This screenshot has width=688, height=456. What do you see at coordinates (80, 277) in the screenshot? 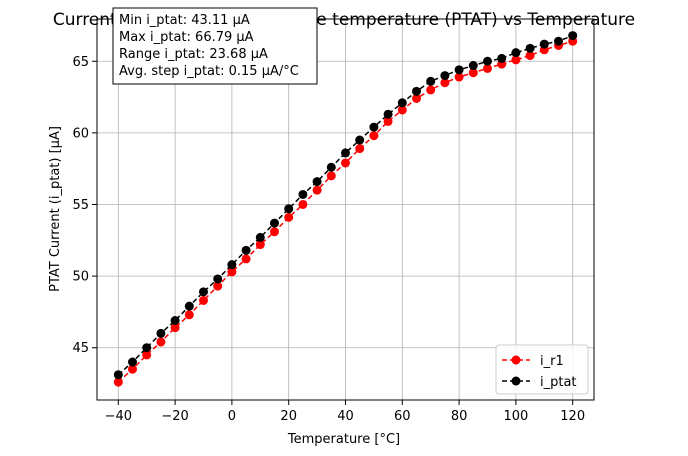
I see `y-tick-label: 50` at bounding box center [80, 277].